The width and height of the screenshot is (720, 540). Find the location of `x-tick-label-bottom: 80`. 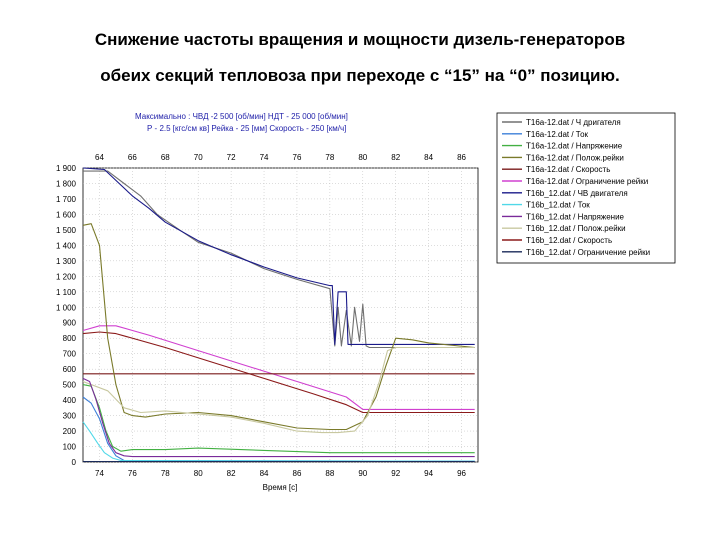

x-tick-label-bottom: 80 is located at coordinates (198, 473).